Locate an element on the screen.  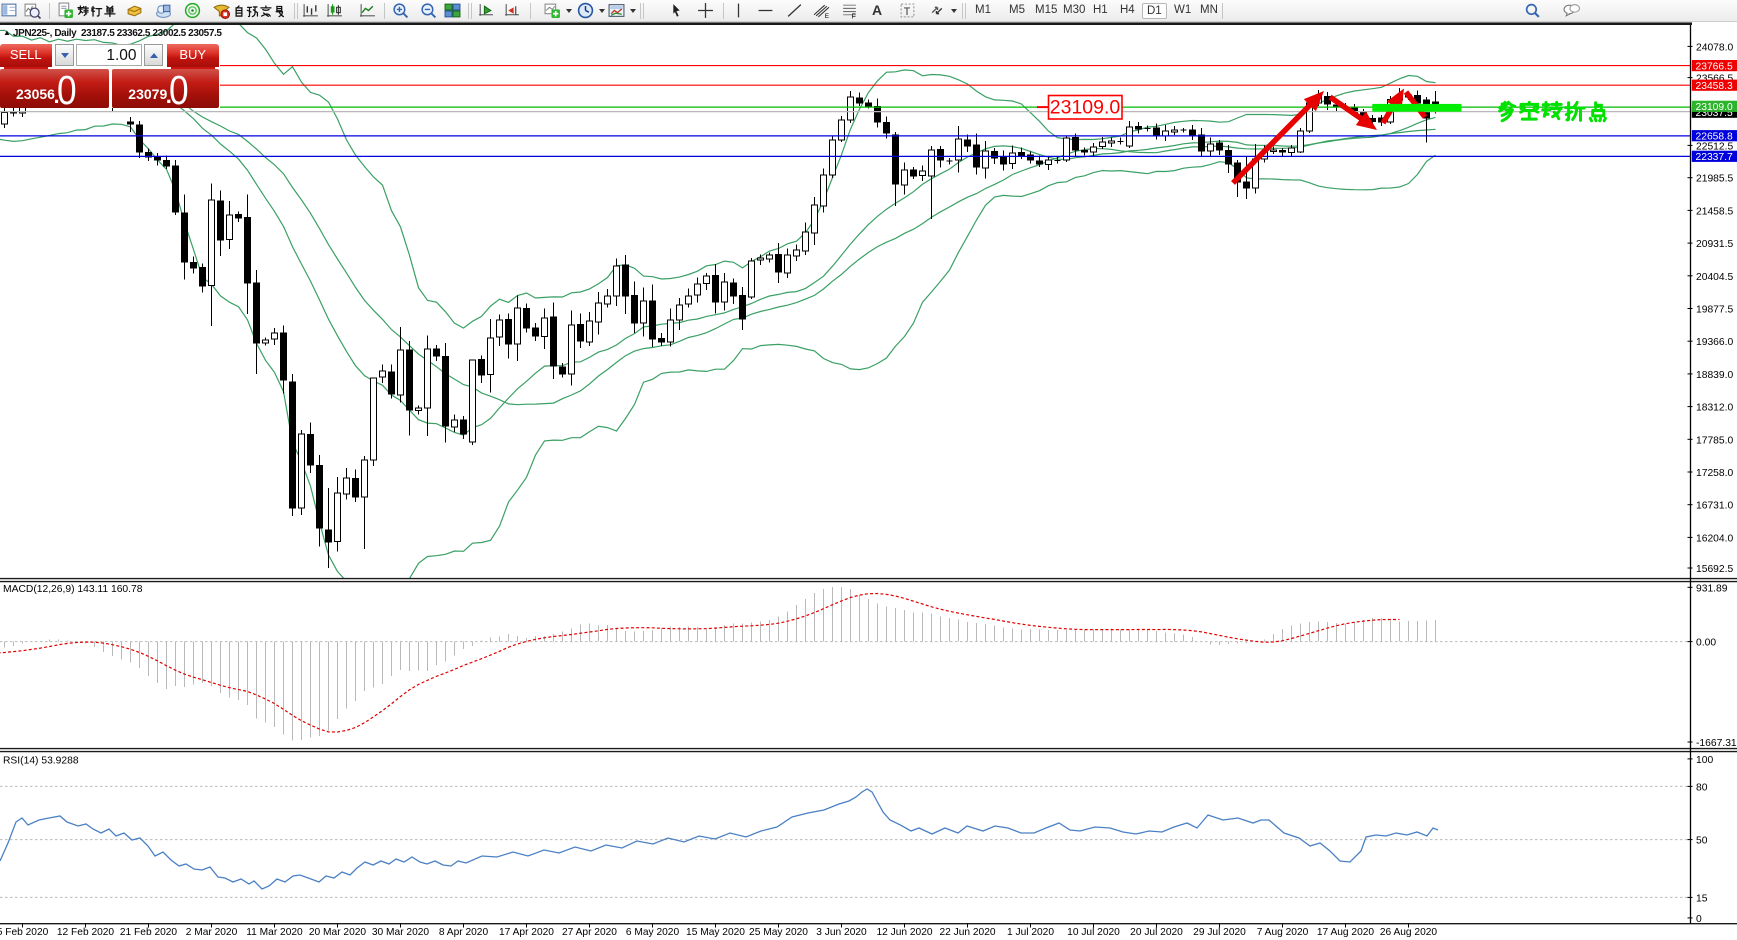
svg-text: 21 Feb 2020 is located at coordinates (149, 932).